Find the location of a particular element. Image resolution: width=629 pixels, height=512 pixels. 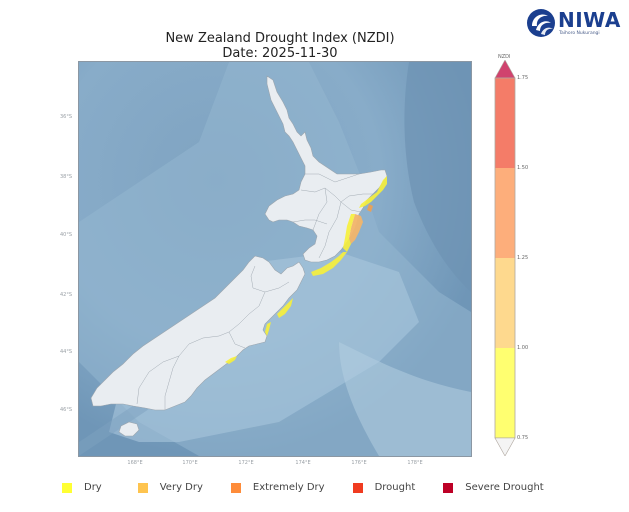

north-island-boundaries is located at coordinates (332, 216).